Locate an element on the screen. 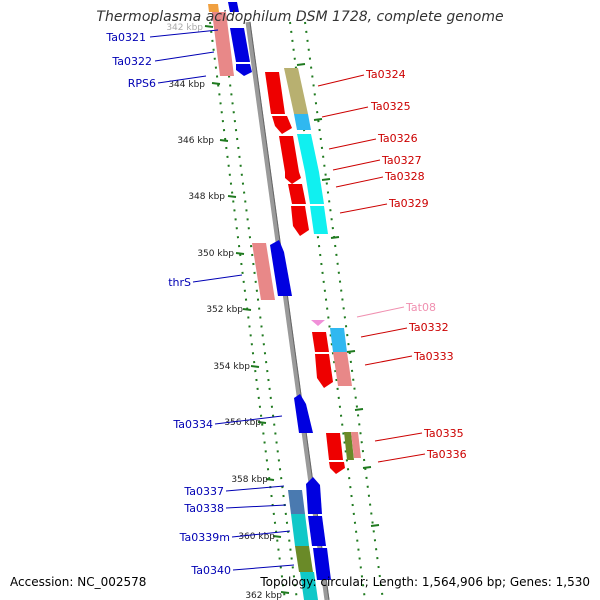  gene-label: Ta0325 is located at coordinates (390, 106).